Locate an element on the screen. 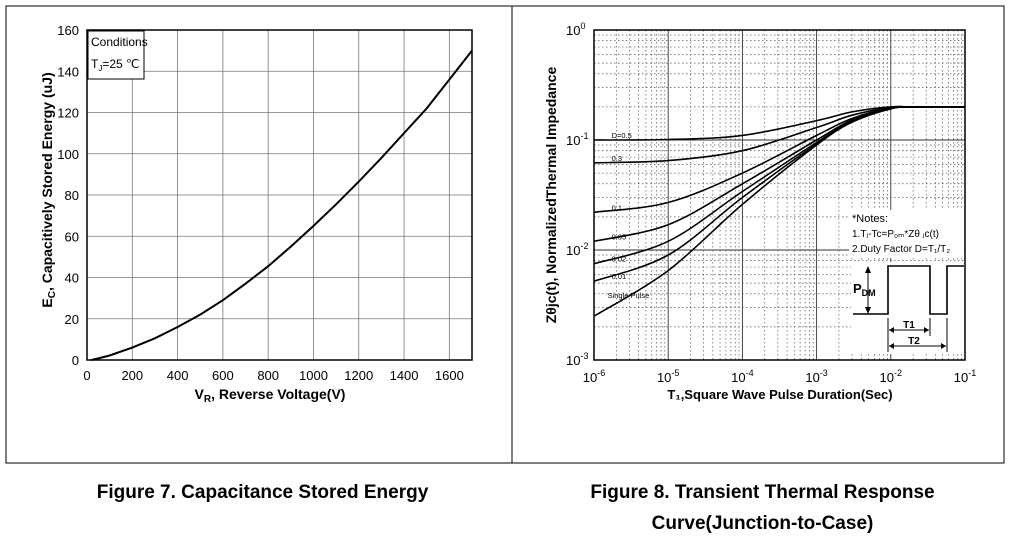 The height and width of the screenshot is (546, 1011). chart1-x-tick-label: 1000 is located at coordinates (313, 375).